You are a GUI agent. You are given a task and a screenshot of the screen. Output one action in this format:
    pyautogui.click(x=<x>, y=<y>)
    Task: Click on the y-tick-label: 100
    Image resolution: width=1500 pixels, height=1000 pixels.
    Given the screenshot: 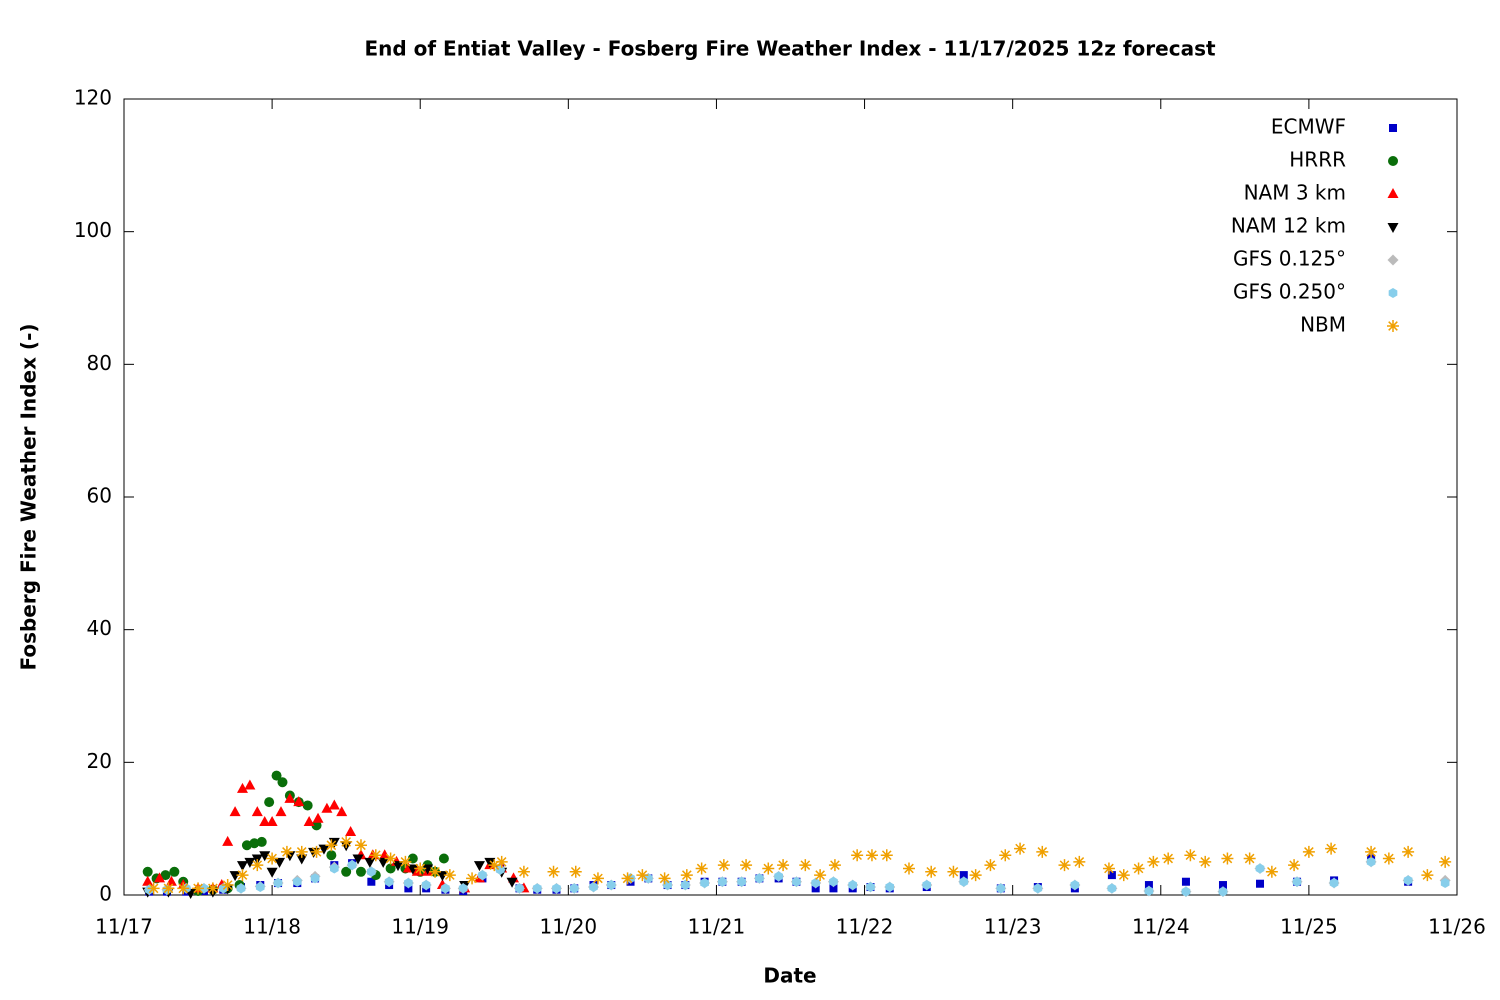 What is the action you would take?
    pyautogui.click(x=93, y=230)
    